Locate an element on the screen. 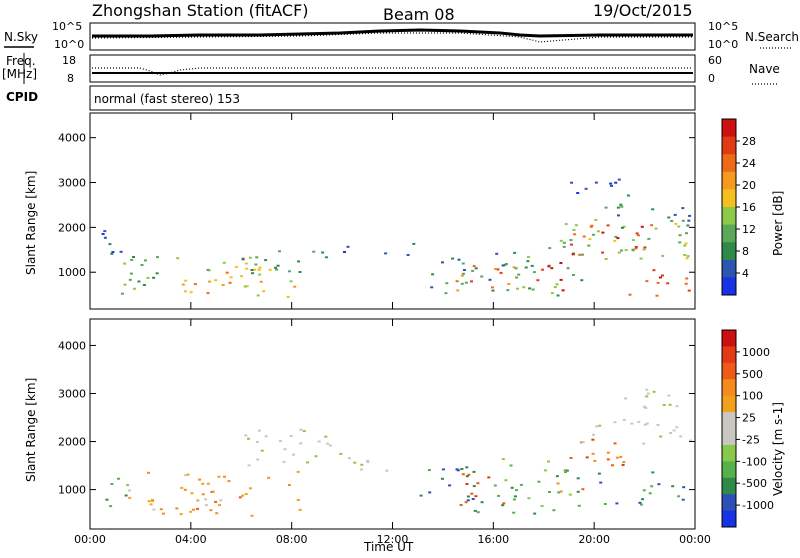 This screenshot has width=800, height=558. x-tick-label: 08:00 is located at coordinates (292, 539).